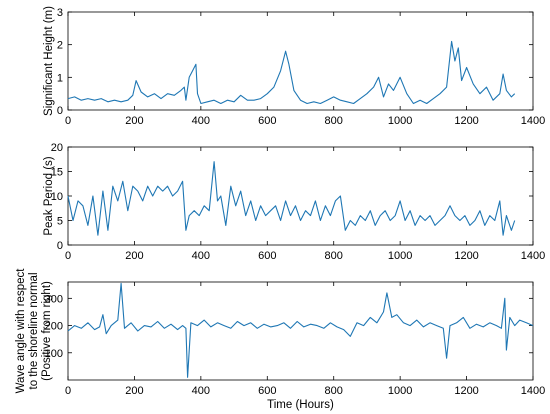 The image size is (550, 414). What do you see at coordinates (54, 299) in the screenshot?
I see `y-tick-label: 300` at bounding box center [54, 299].